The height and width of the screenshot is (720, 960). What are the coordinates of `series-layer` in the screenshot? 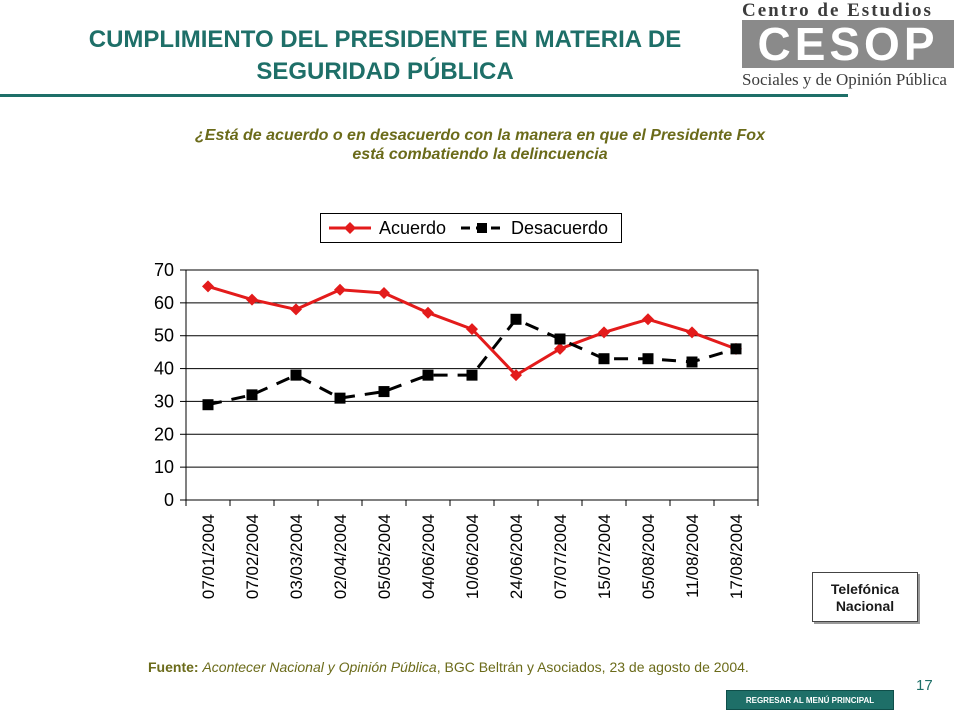 It's located at (472, 345).